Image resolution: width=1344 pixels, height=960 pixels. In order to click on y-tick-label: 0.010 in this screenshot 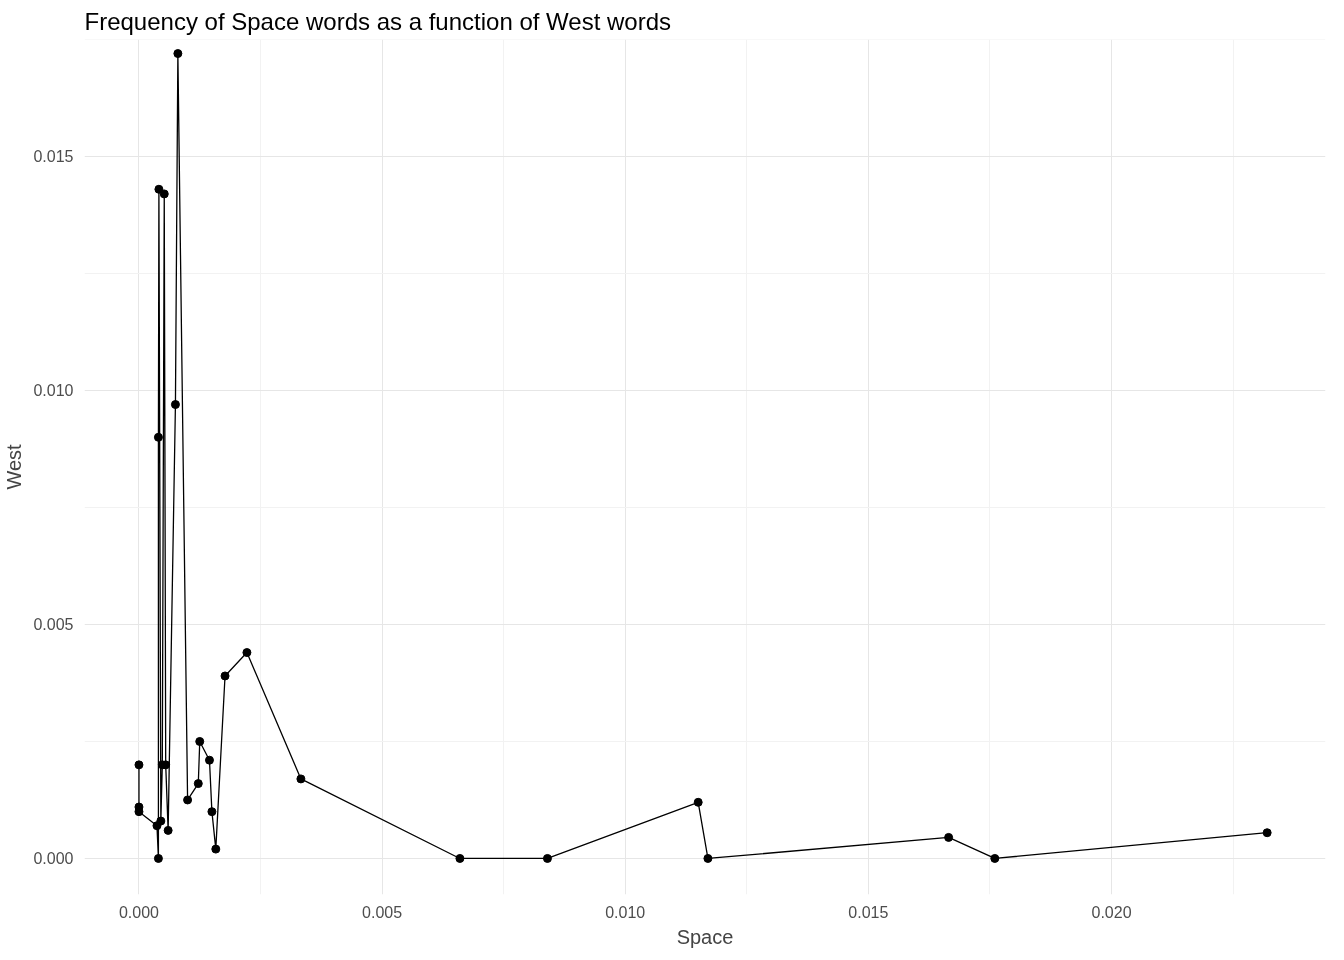, I will do `click(53, 391)`.